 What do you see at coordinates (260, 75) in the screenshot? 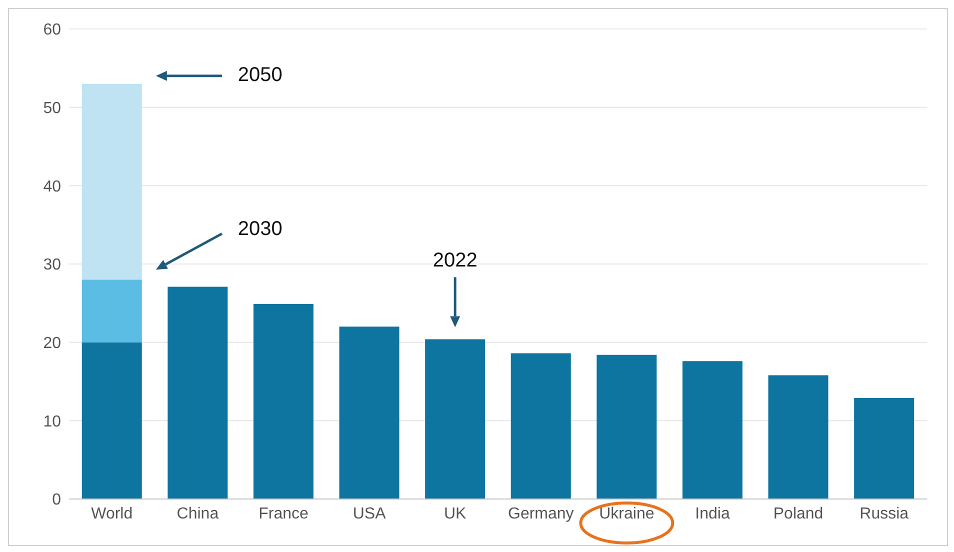
I see `annotation: 2050` at bounding box center [260, 75].